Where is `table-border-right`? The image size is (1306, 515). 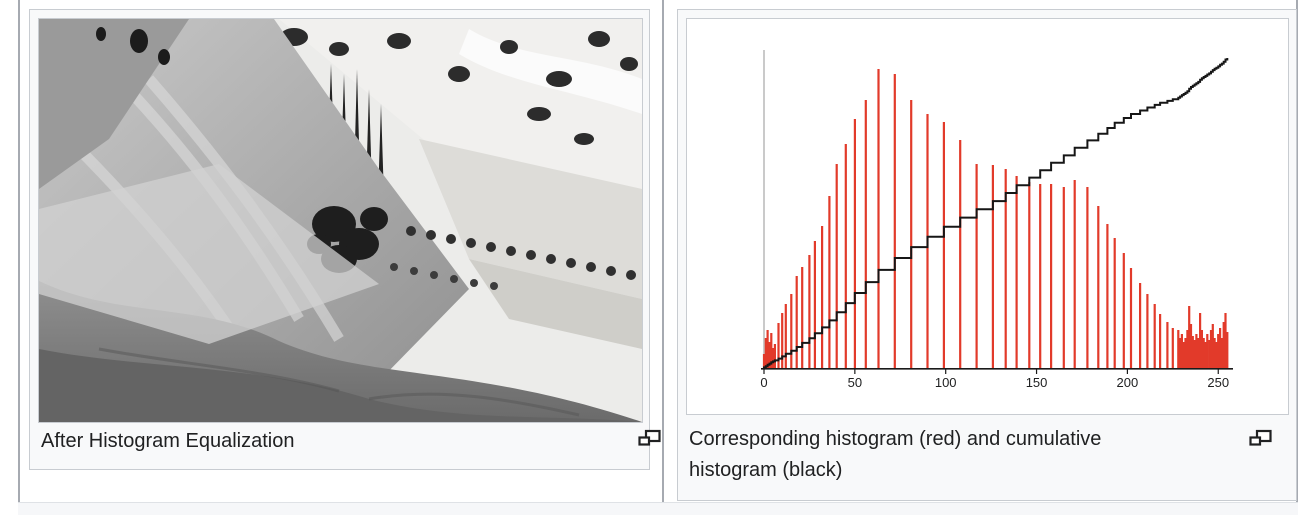
table-border-right is located at coordinates (1297, 251).